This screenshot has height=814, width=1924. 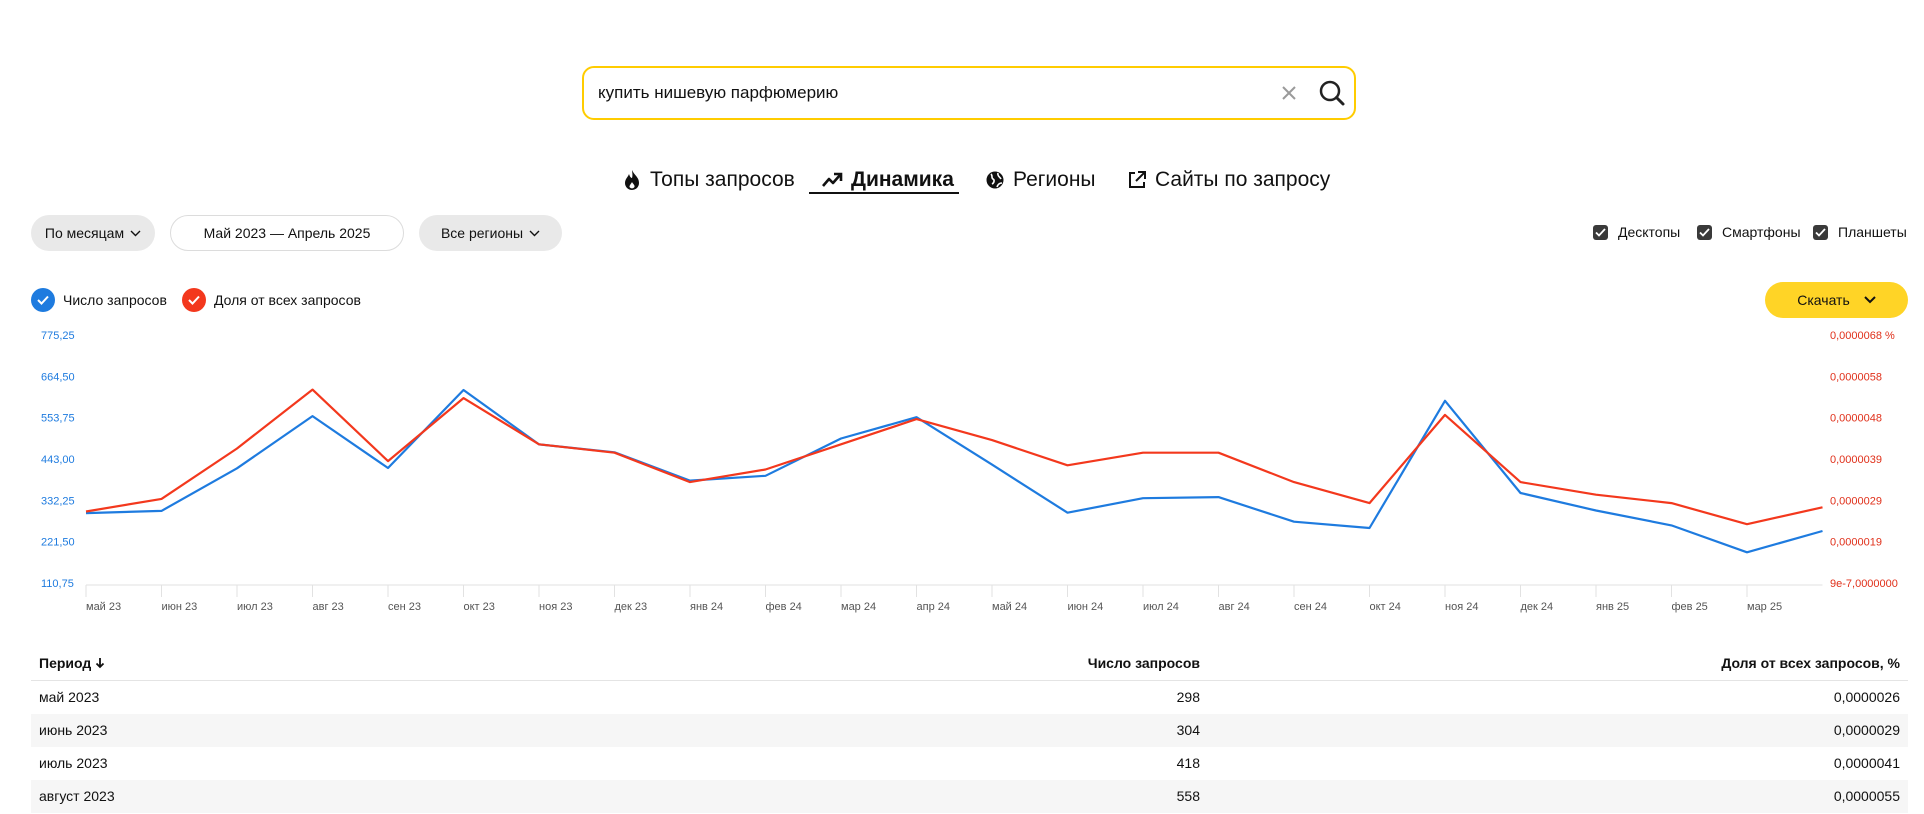 I want to click on left-axis-tick-label: 775,25, so click(x=58, y=336).